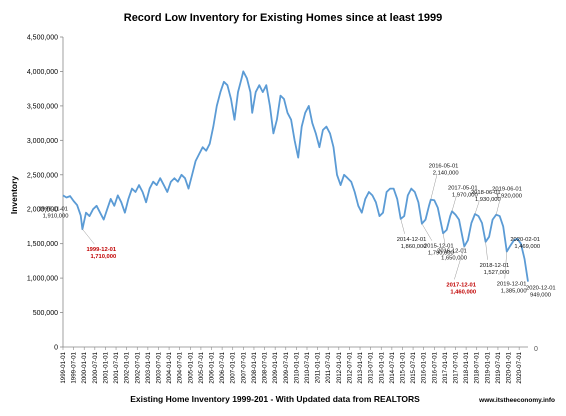  What do you see at coordinates (307, 367) in the screenshot?
I see `x-tick-label: 2010-07-01` at bounding box center [307, 367].